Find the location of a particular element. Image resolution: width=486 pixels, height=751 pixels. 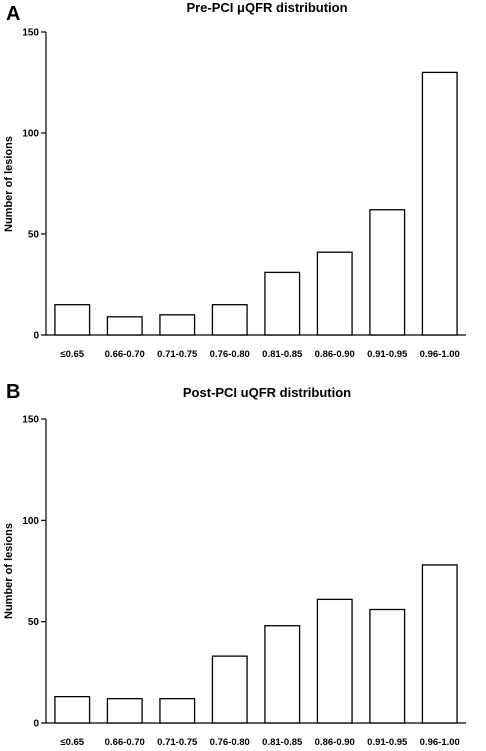

y-axis-label-a: Number of lesions is located at coordinates (9, 184).